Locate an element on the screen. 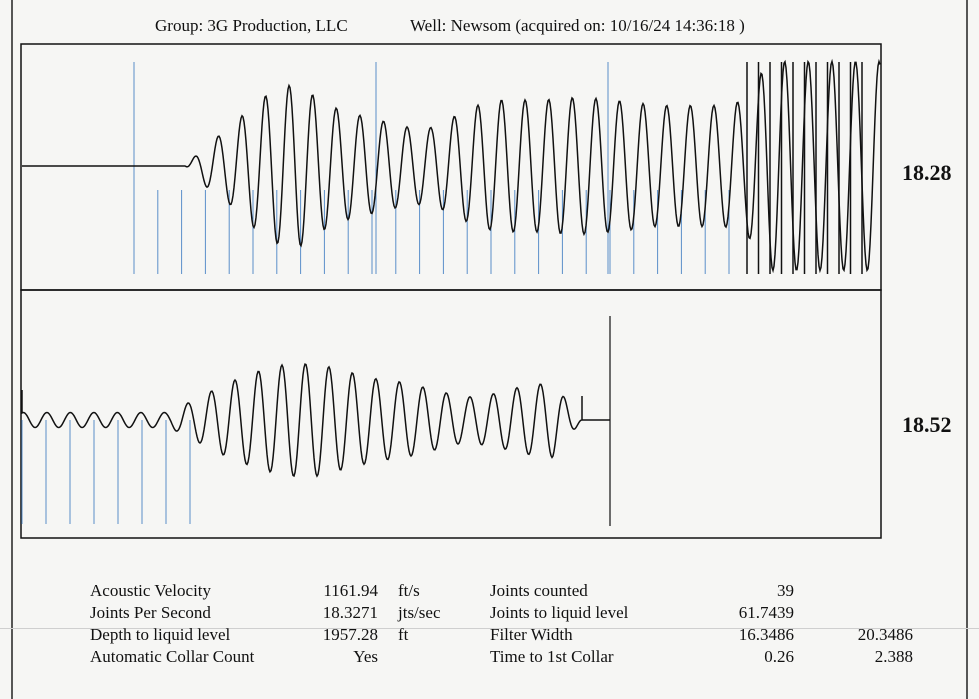 The height and width of the screenshot is (699, 979). stat-label-2: Filter Width is located at coordinates (531, 634).